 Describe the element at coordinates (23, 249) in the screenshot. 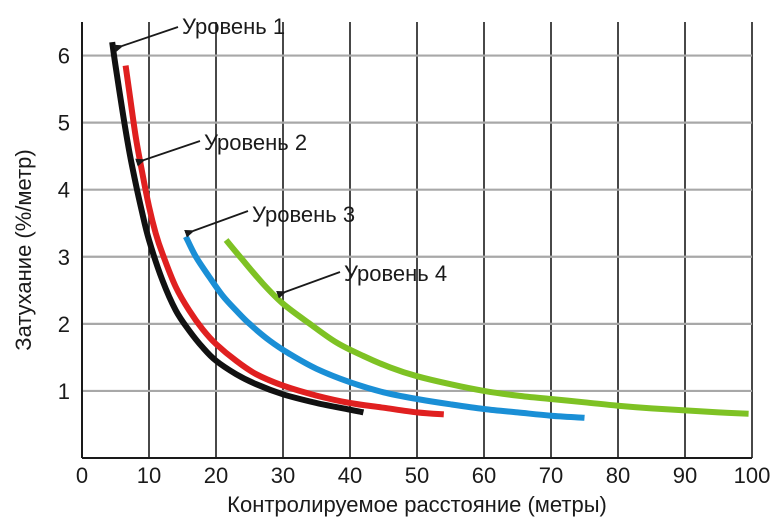

I see `y-axis-label: Затухание (%/метр)` at that location.